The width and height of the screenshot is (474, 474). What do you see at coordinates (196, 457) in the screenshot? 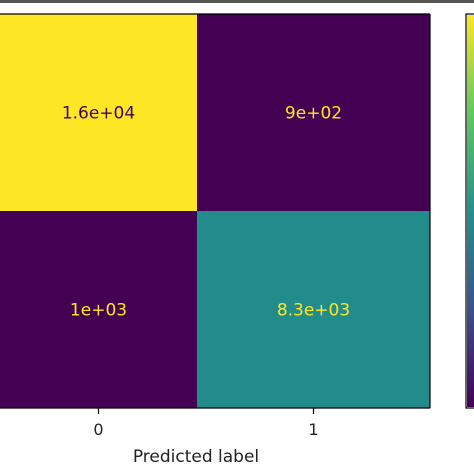
I see `x-axis-label: Predicted label` at bounding box center [196, 457].